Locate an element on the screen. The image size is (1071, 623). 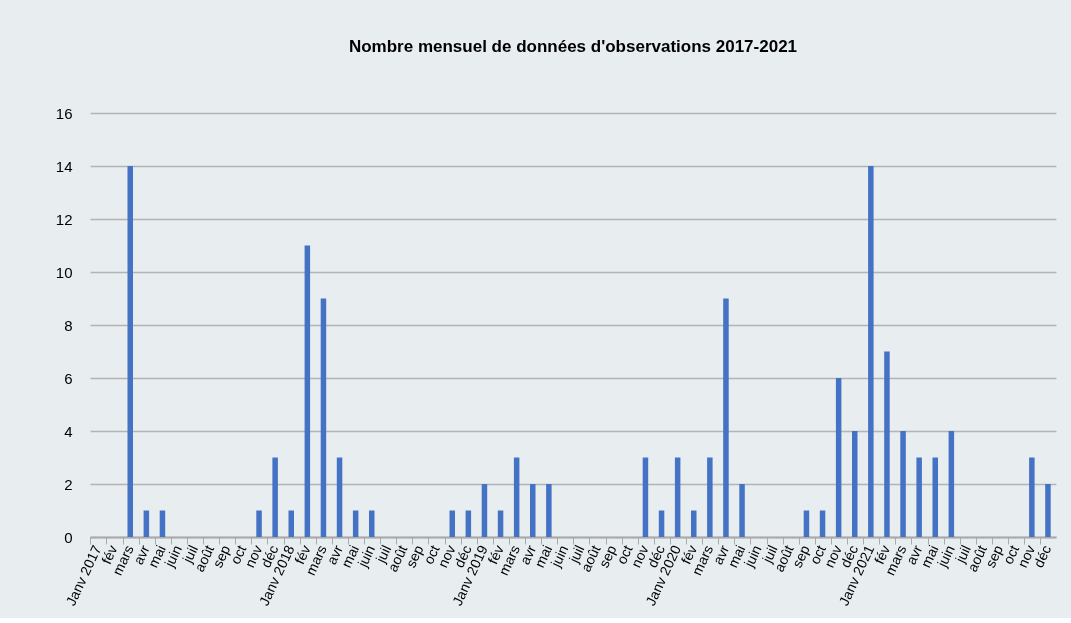
y-tick-label: 12 is located at coordinates (64, 219).